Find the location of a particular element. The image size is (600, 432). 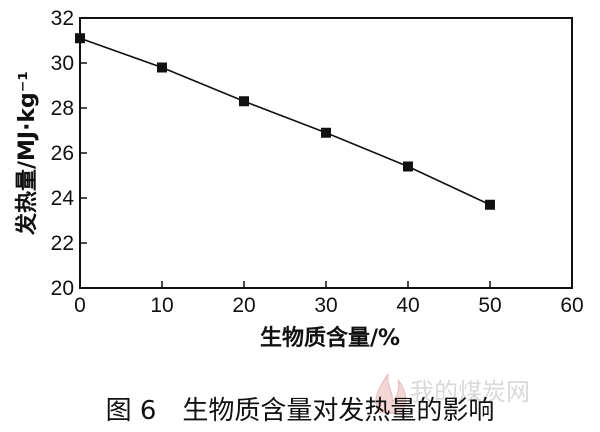

figure-caption: 图 6 生物质含量对发热量的影响 is located at coordinates (300, 411).